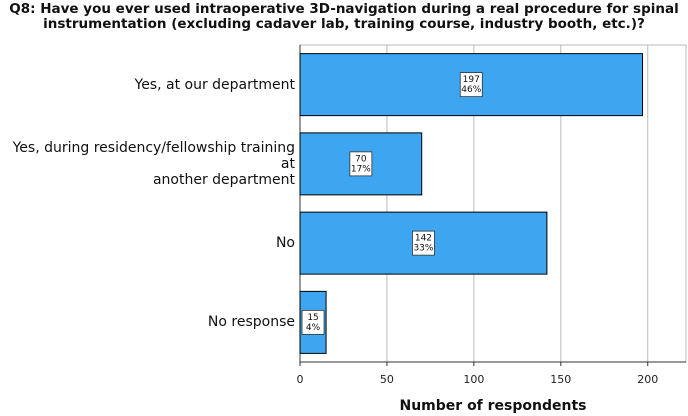 The width and height of the screenshot is (688, 416). Describe the element at coordinates (285, 243) in the screenshot. I see `y-tick-label: No` at that location.